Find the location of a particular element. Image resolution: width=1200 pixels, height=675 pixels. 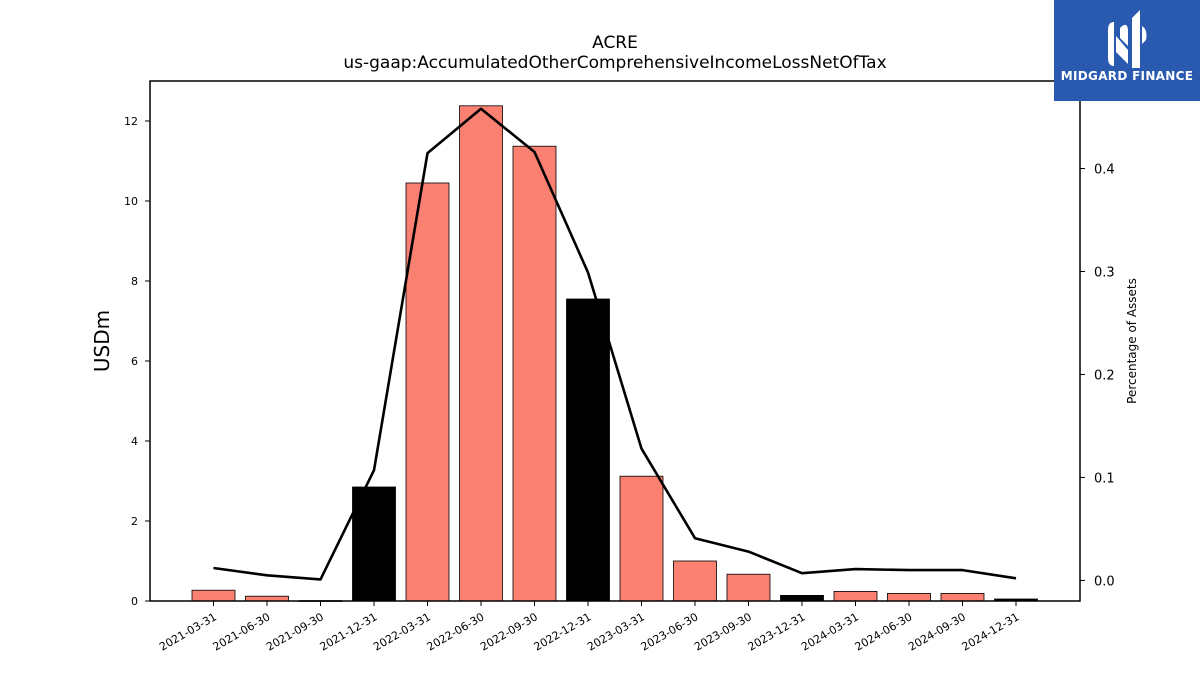

y-tick-label: 6 is located at coordinates (134, 361).